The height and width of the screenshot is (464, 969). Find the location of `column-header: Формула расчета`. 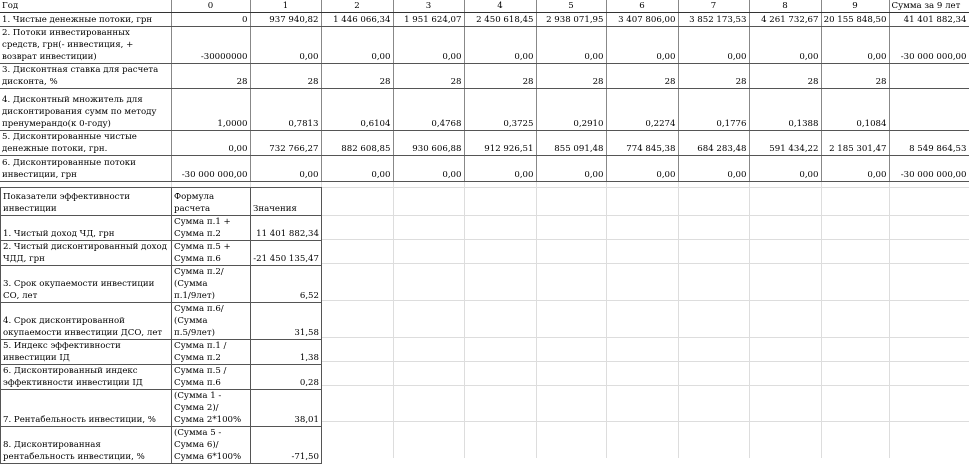

column-header: Формула расчета is located at coordinates (211, 201).